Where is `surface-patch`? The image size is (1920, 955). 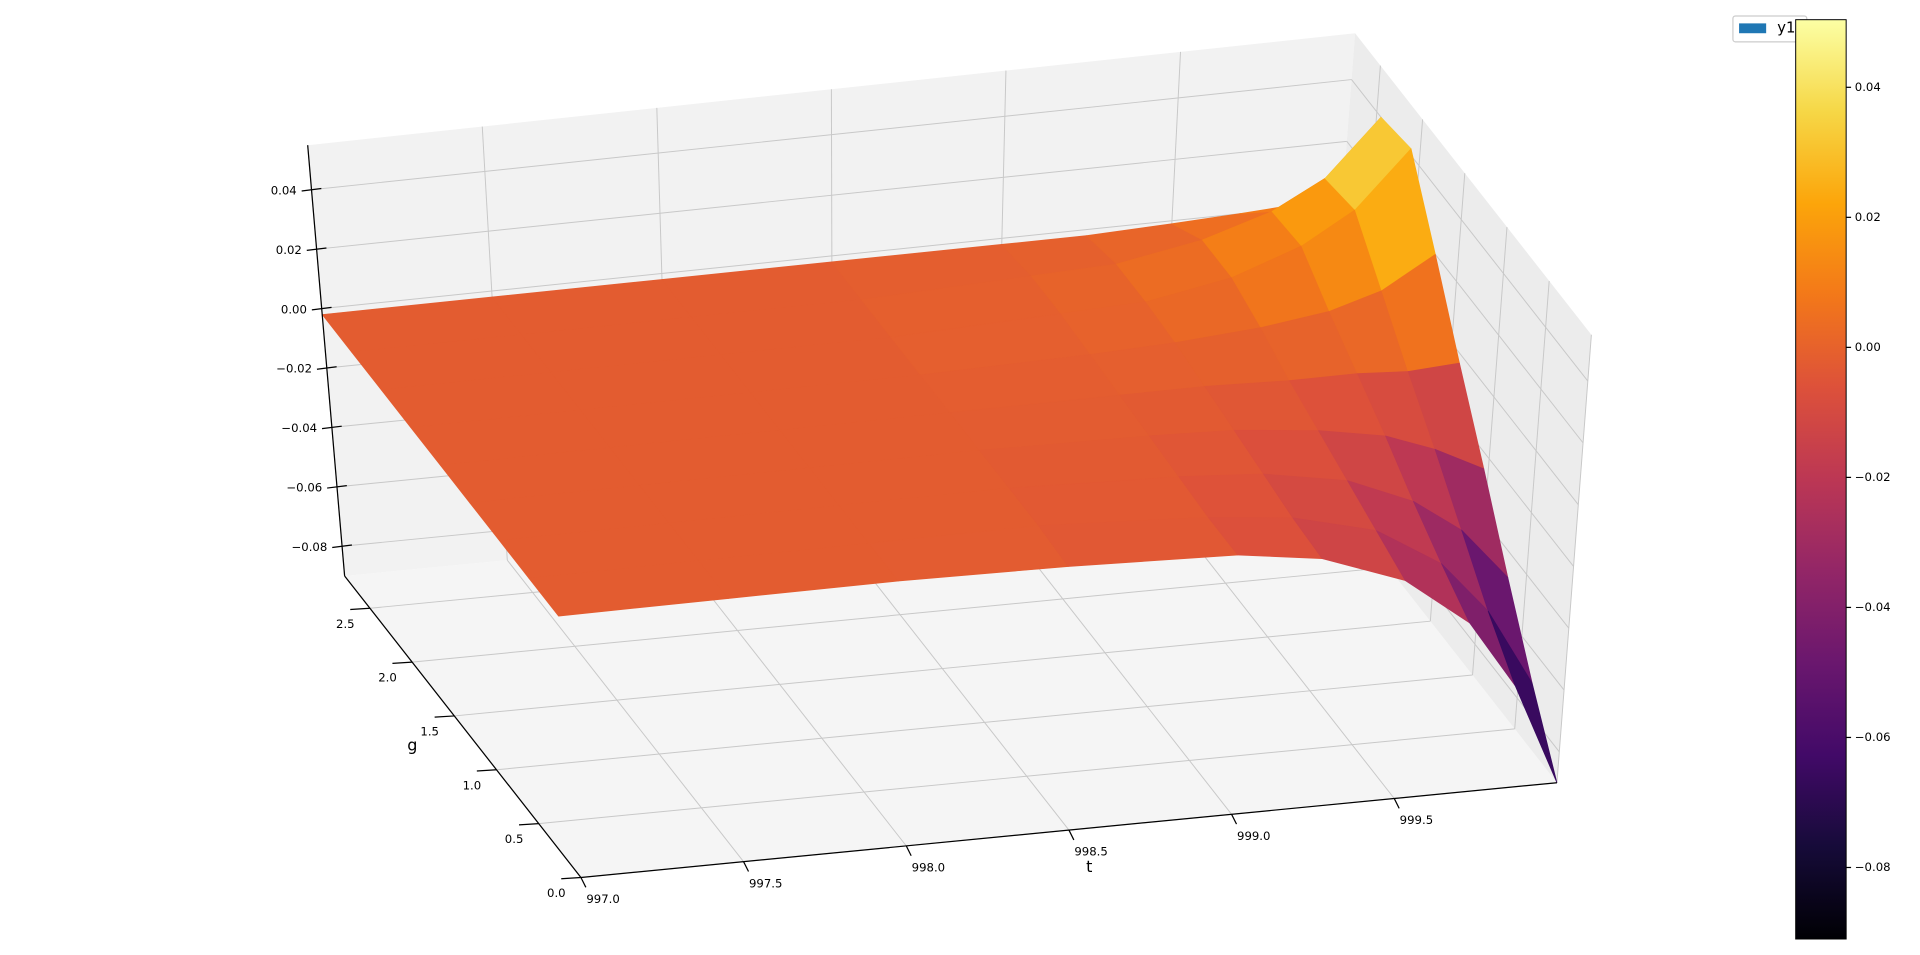 surface-patch is located at coordinates (1522, 697).